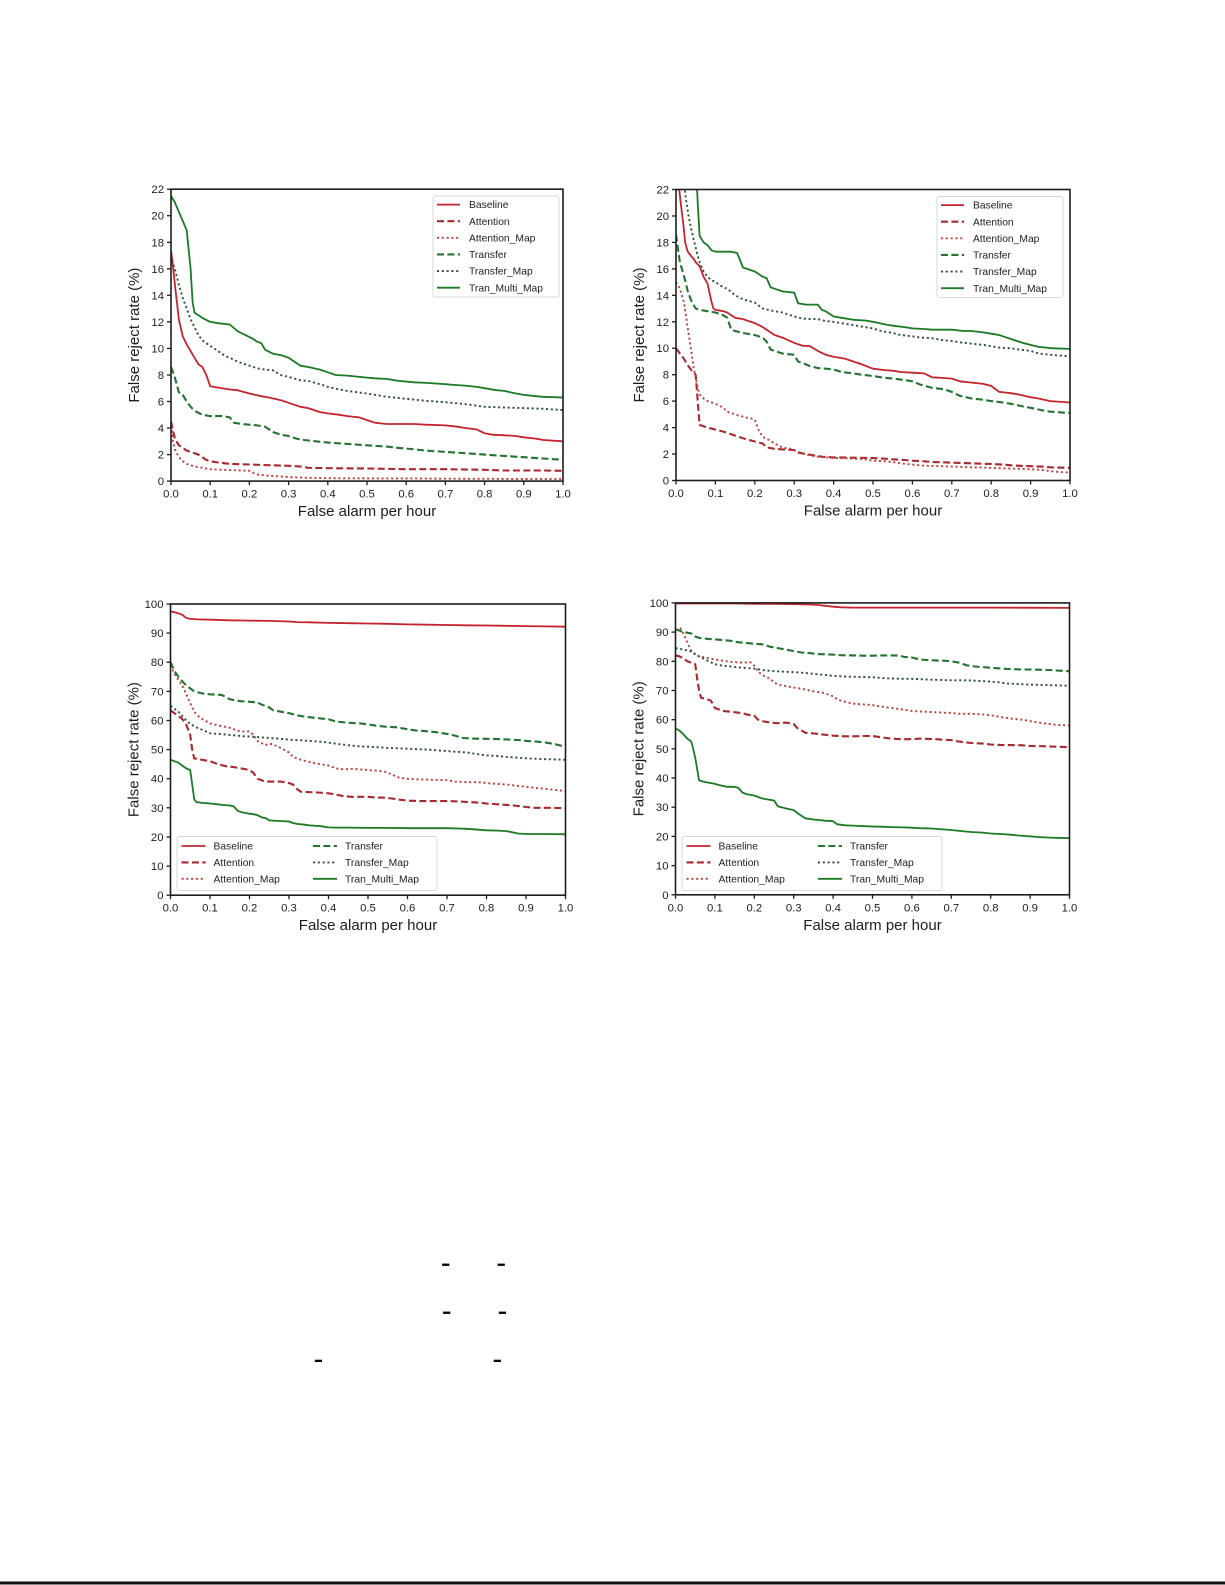 This screenshot has height=1585, width=1225. What do you see at coordinates (157, 190) in the screenshot?
I see `svg-text: 22` at bounding box center [157, 190].